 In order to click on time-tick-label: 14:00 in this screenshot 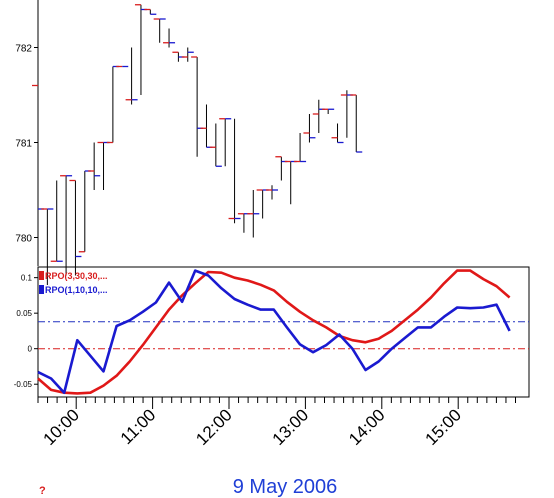, I will do `click(367, 427)`.